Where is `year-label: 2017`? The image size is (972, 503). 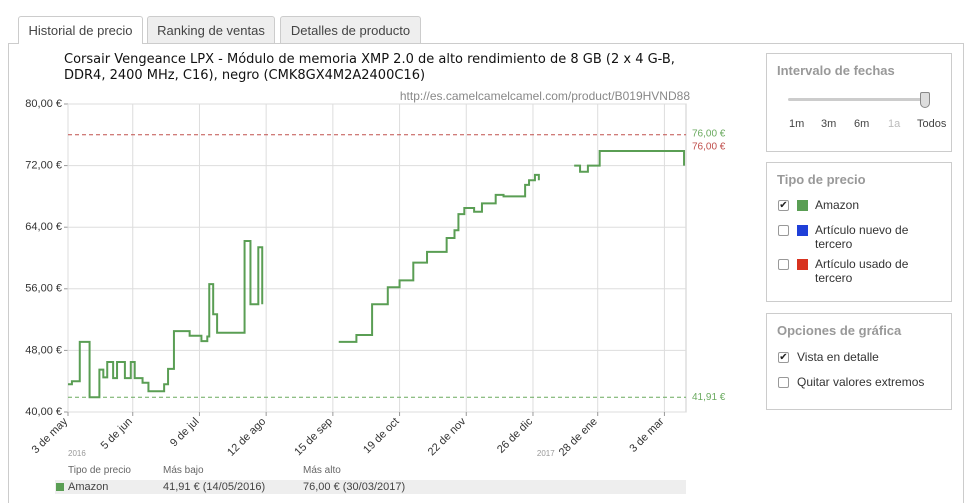
year-label: 2017 is located at coordinates (546, 453).